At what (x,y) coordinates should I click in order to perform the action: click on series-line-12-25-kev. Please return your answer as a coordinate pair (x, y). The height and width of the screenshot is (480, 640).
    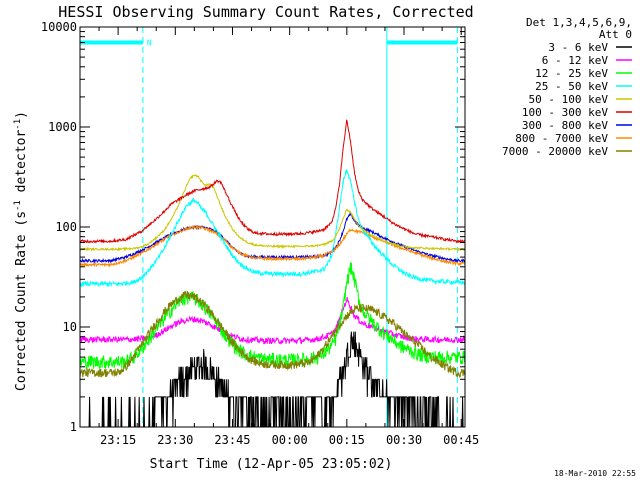
    Looking at the image, I should click on (272, 316).